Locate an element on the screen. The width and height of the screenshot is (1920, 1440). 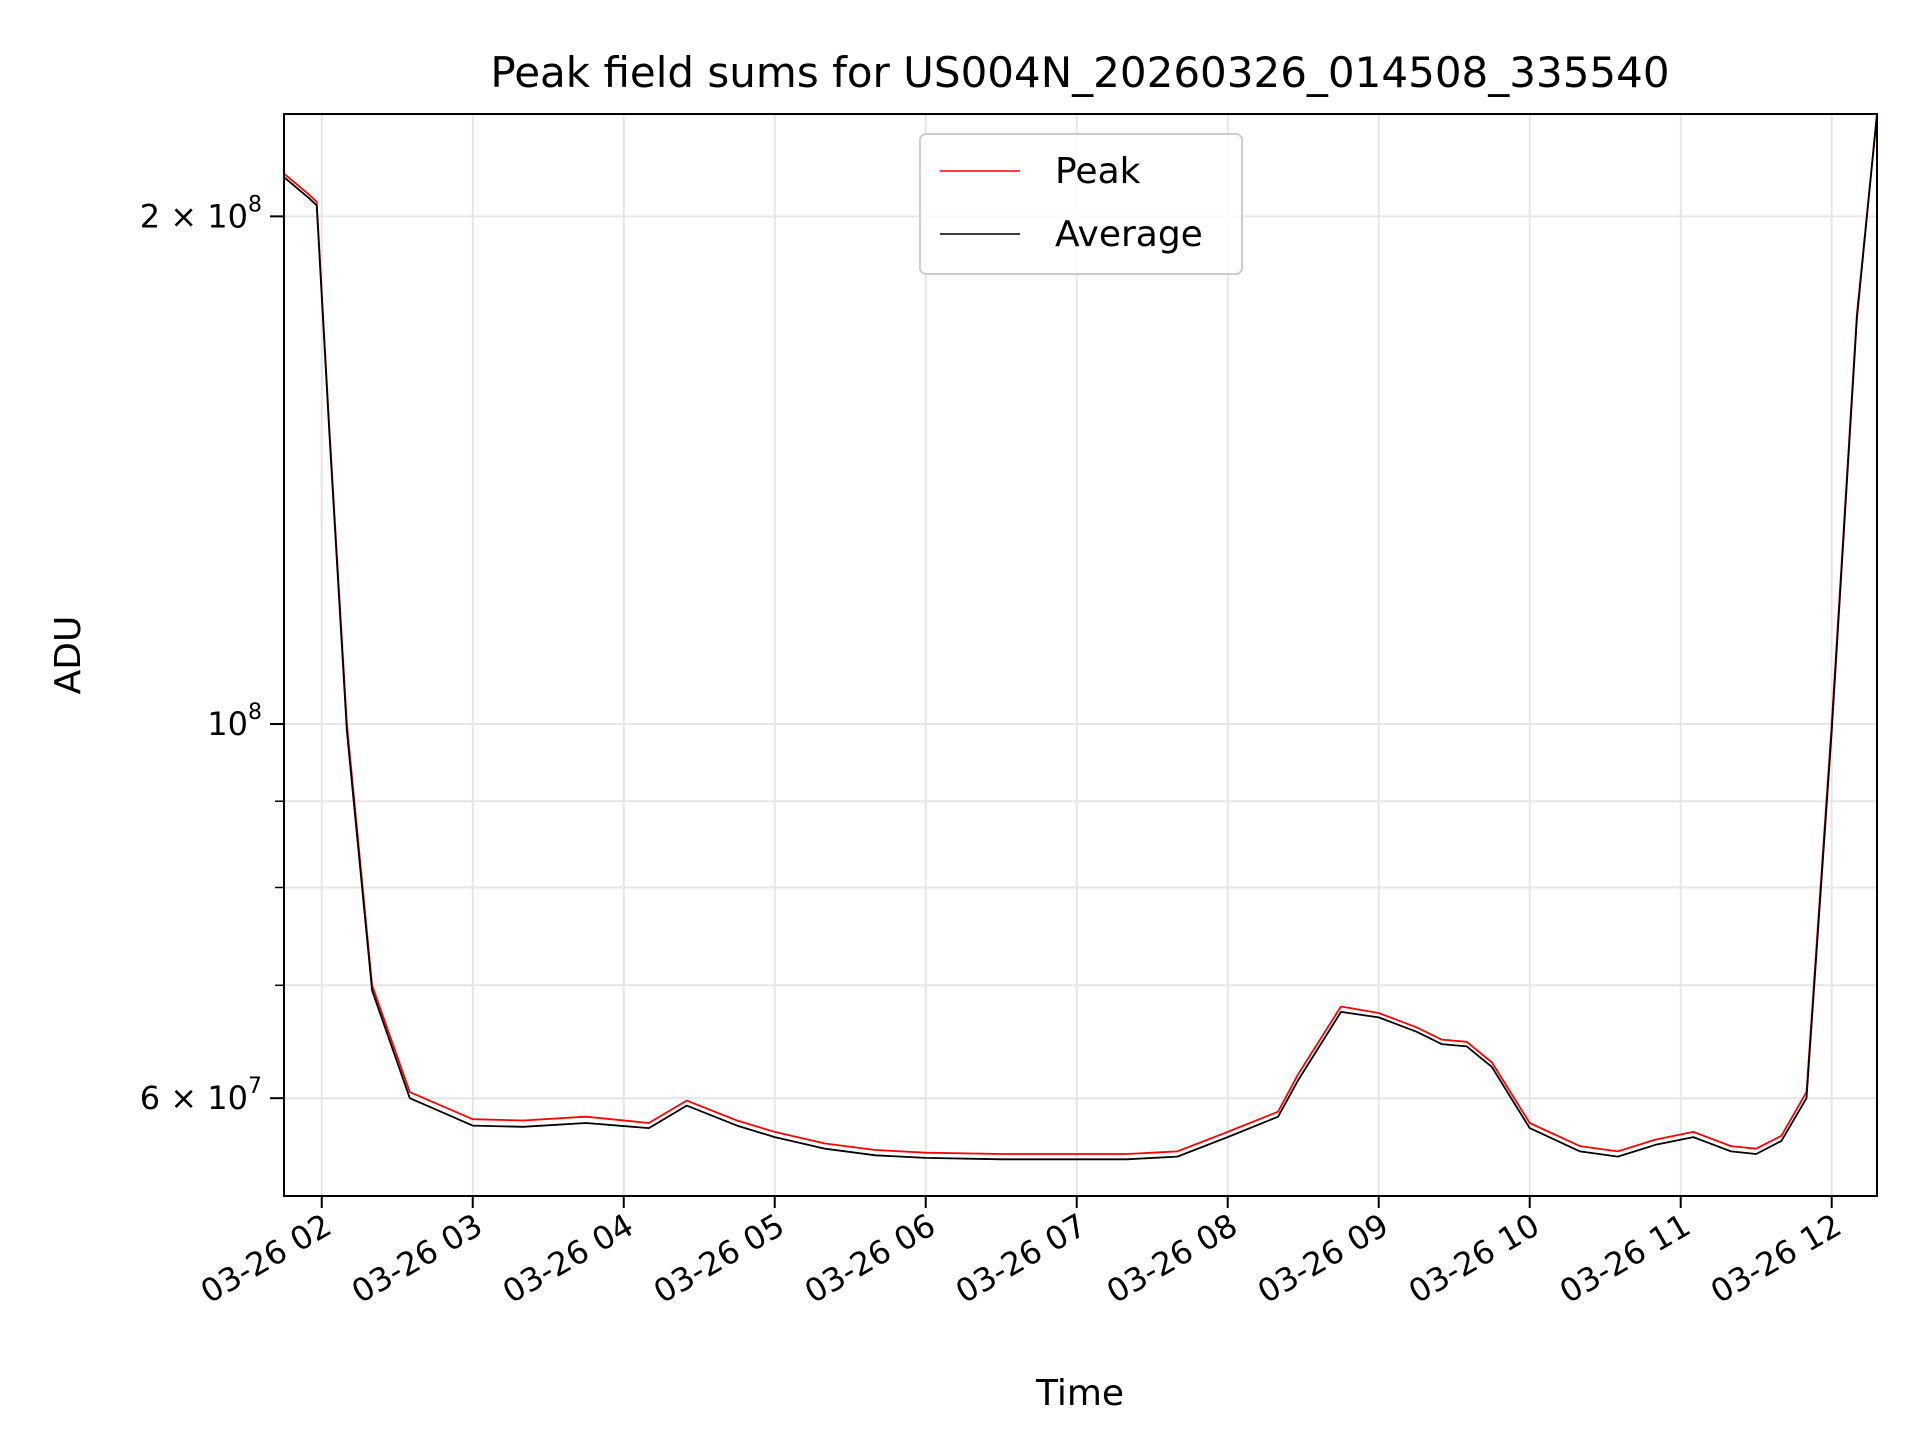
y-tick-label: 6 × 10⁷ is located at coordinates (201, 1095).